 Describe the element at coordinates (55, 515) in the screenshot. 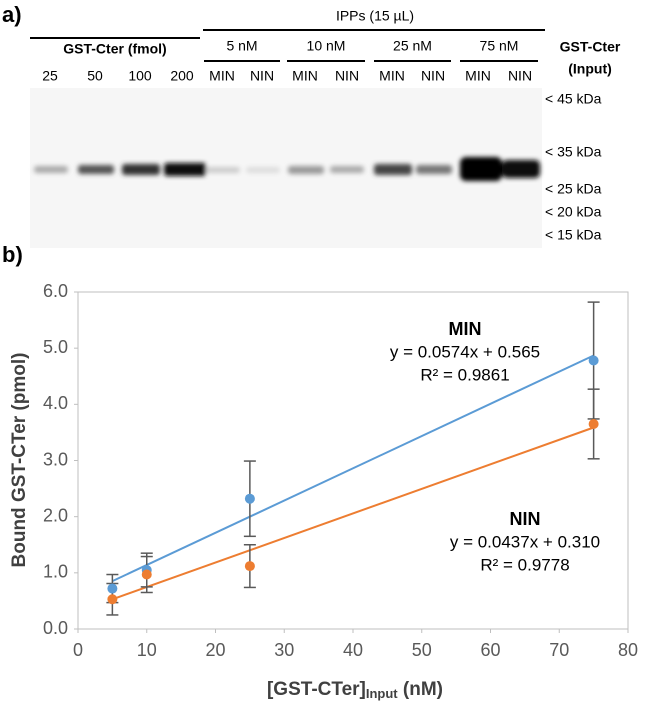

I see `y-tick-label: 2.0` at that location.